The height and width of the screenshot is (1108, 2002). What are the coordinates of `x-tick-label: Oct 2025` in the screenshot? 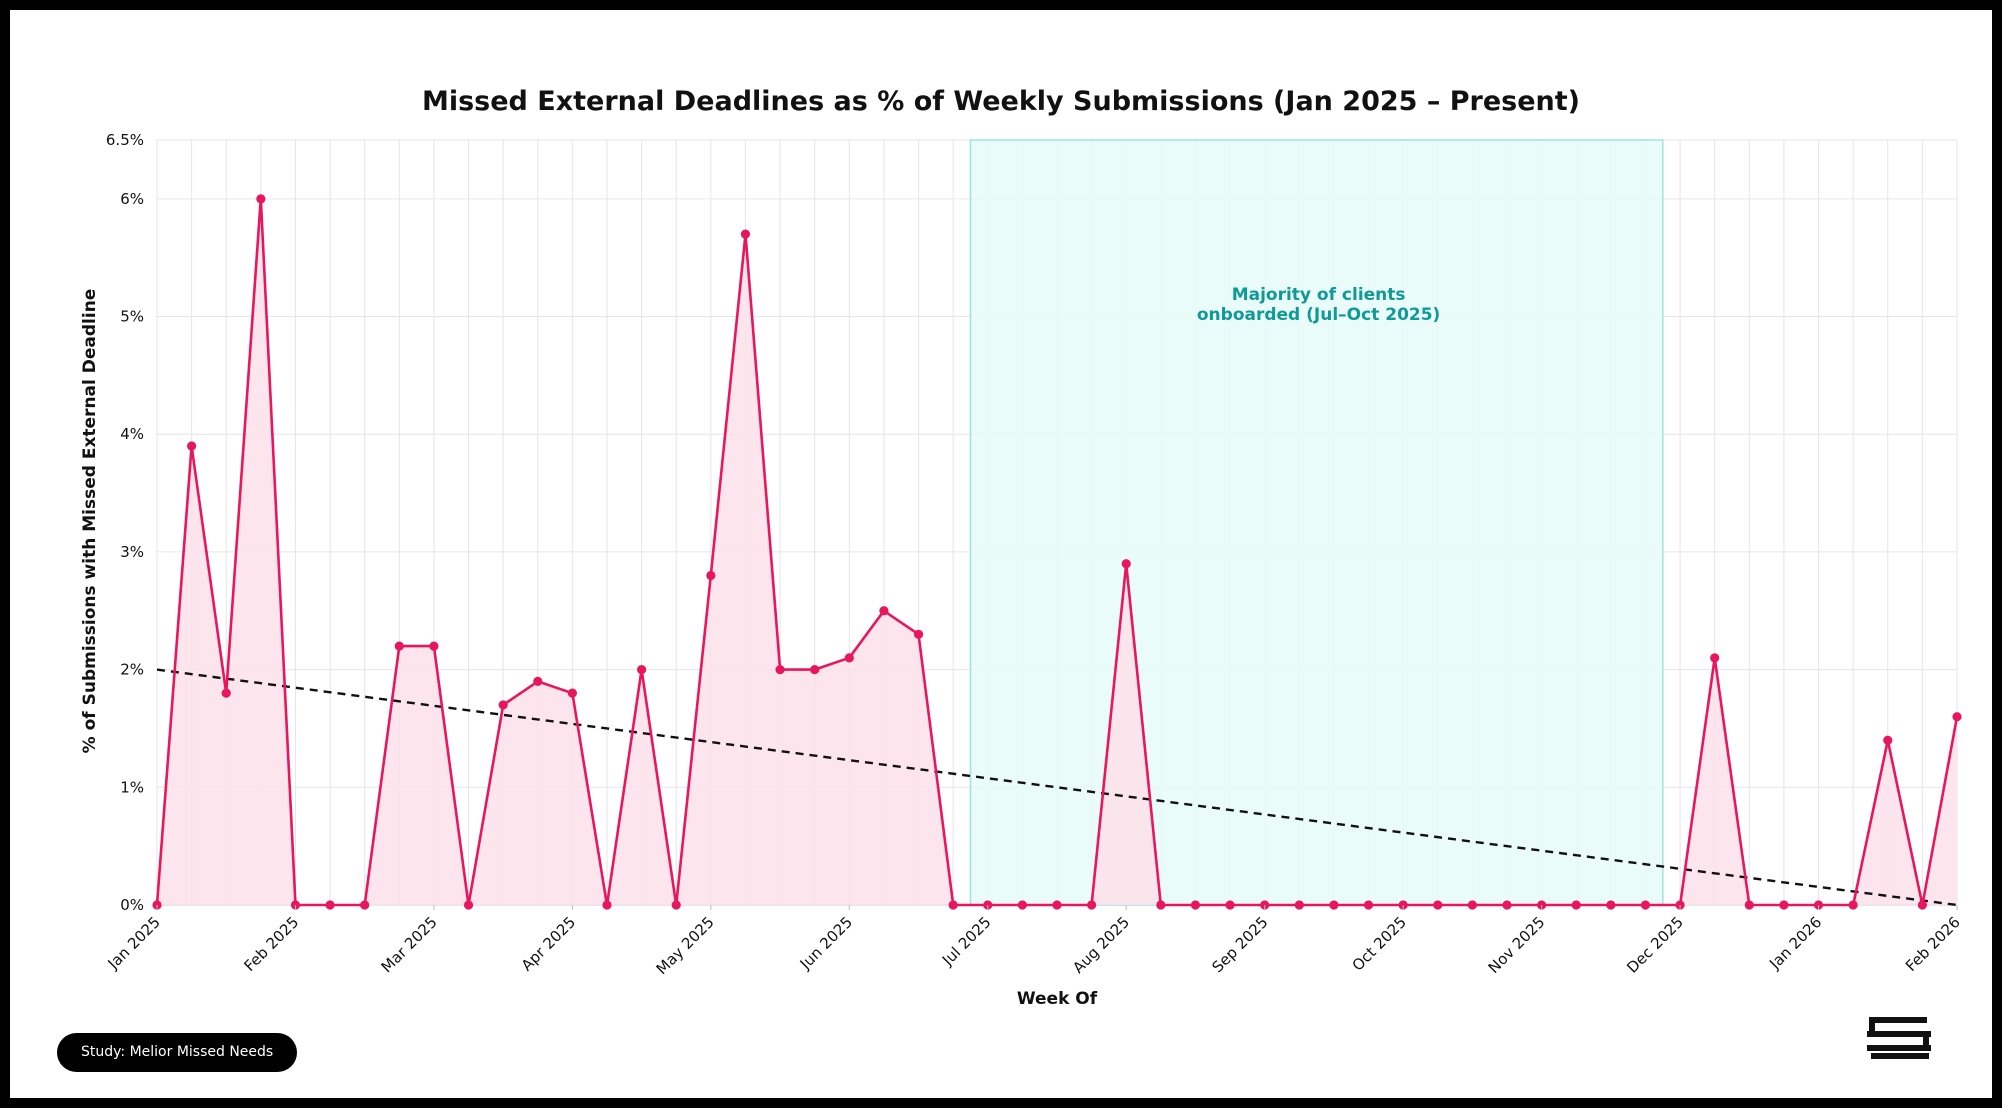 It's located at (1379, 943).